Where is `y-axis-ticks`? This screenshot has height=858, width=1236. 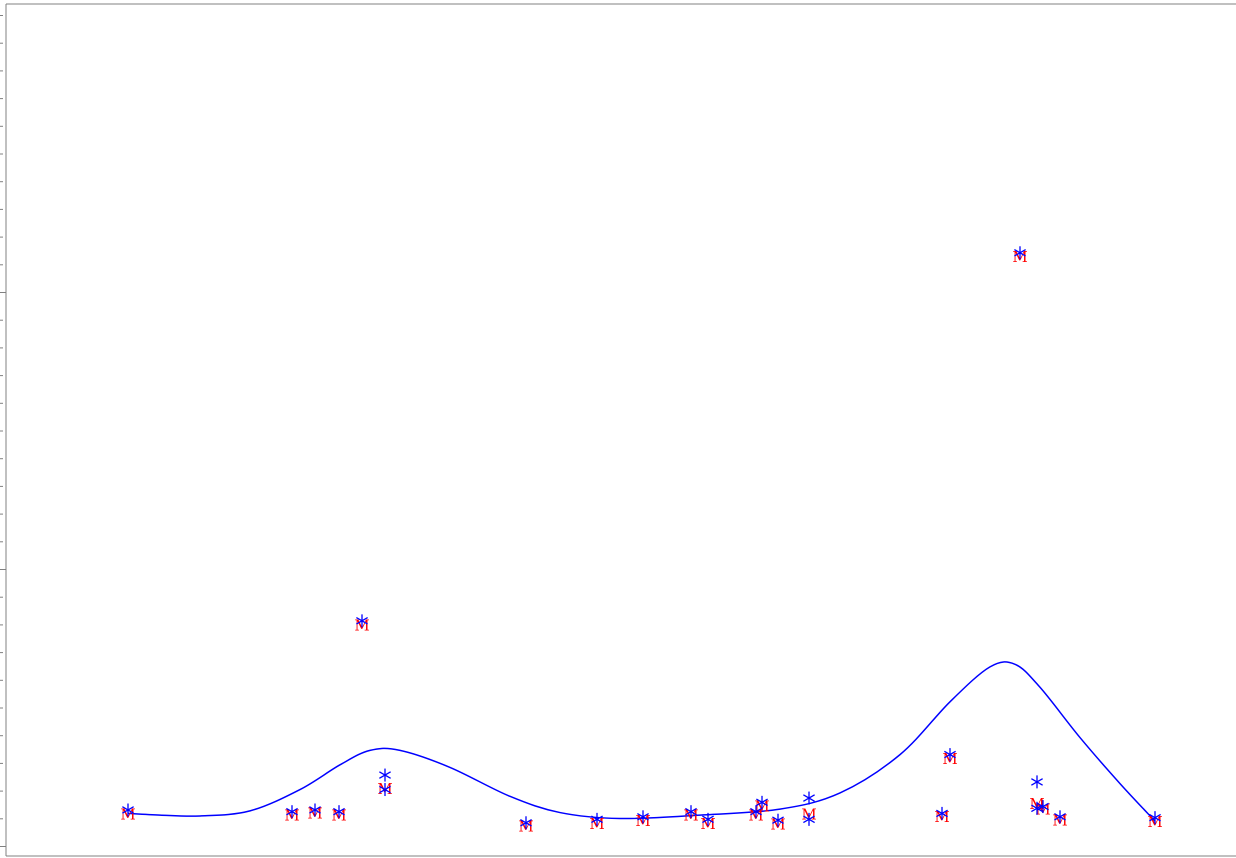 y-axis-ticks is located at coordinates (3, 431).